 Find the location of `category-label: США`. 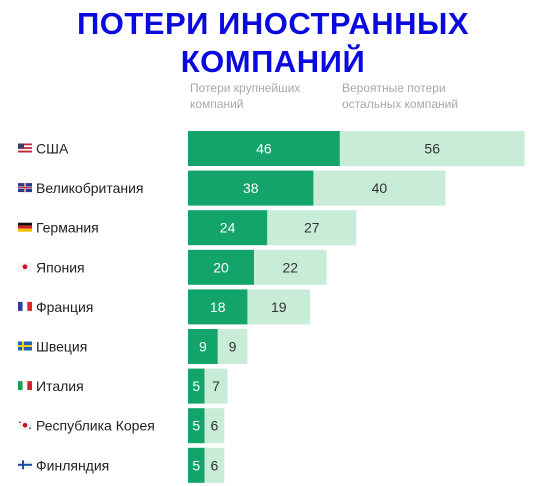

category-label: США is located at coordinates (52, 149).